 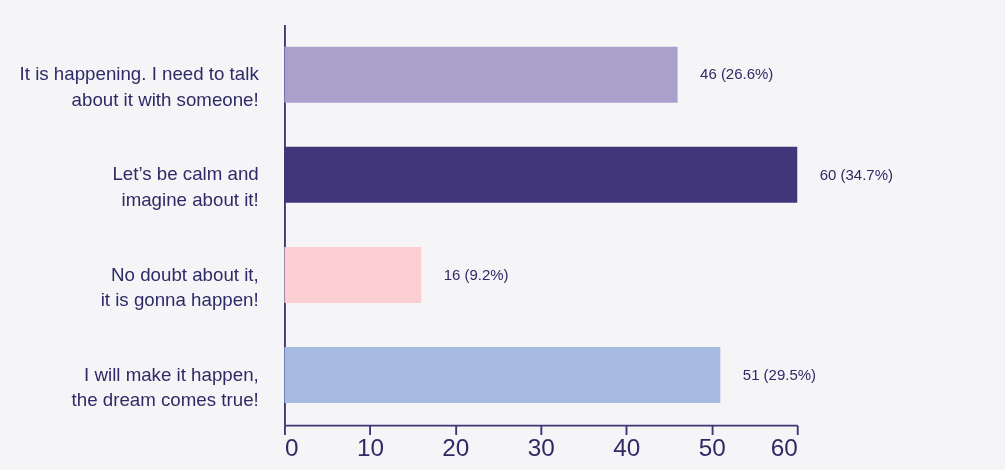 I want to click on data-label: 16 (9.2%), so click(x=476, y=274).